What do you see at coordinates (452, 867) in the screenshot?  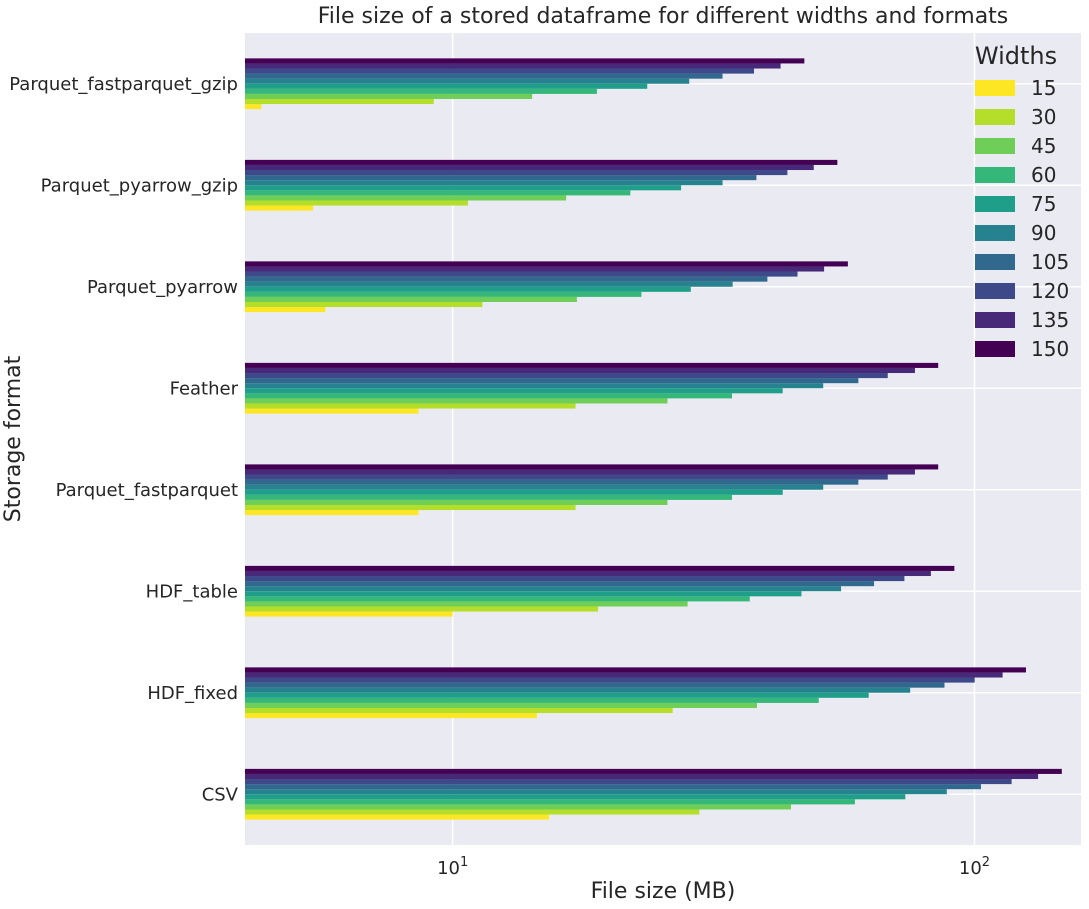 I see `x-tick-label: 10¹` at bounding box center [452, 867].